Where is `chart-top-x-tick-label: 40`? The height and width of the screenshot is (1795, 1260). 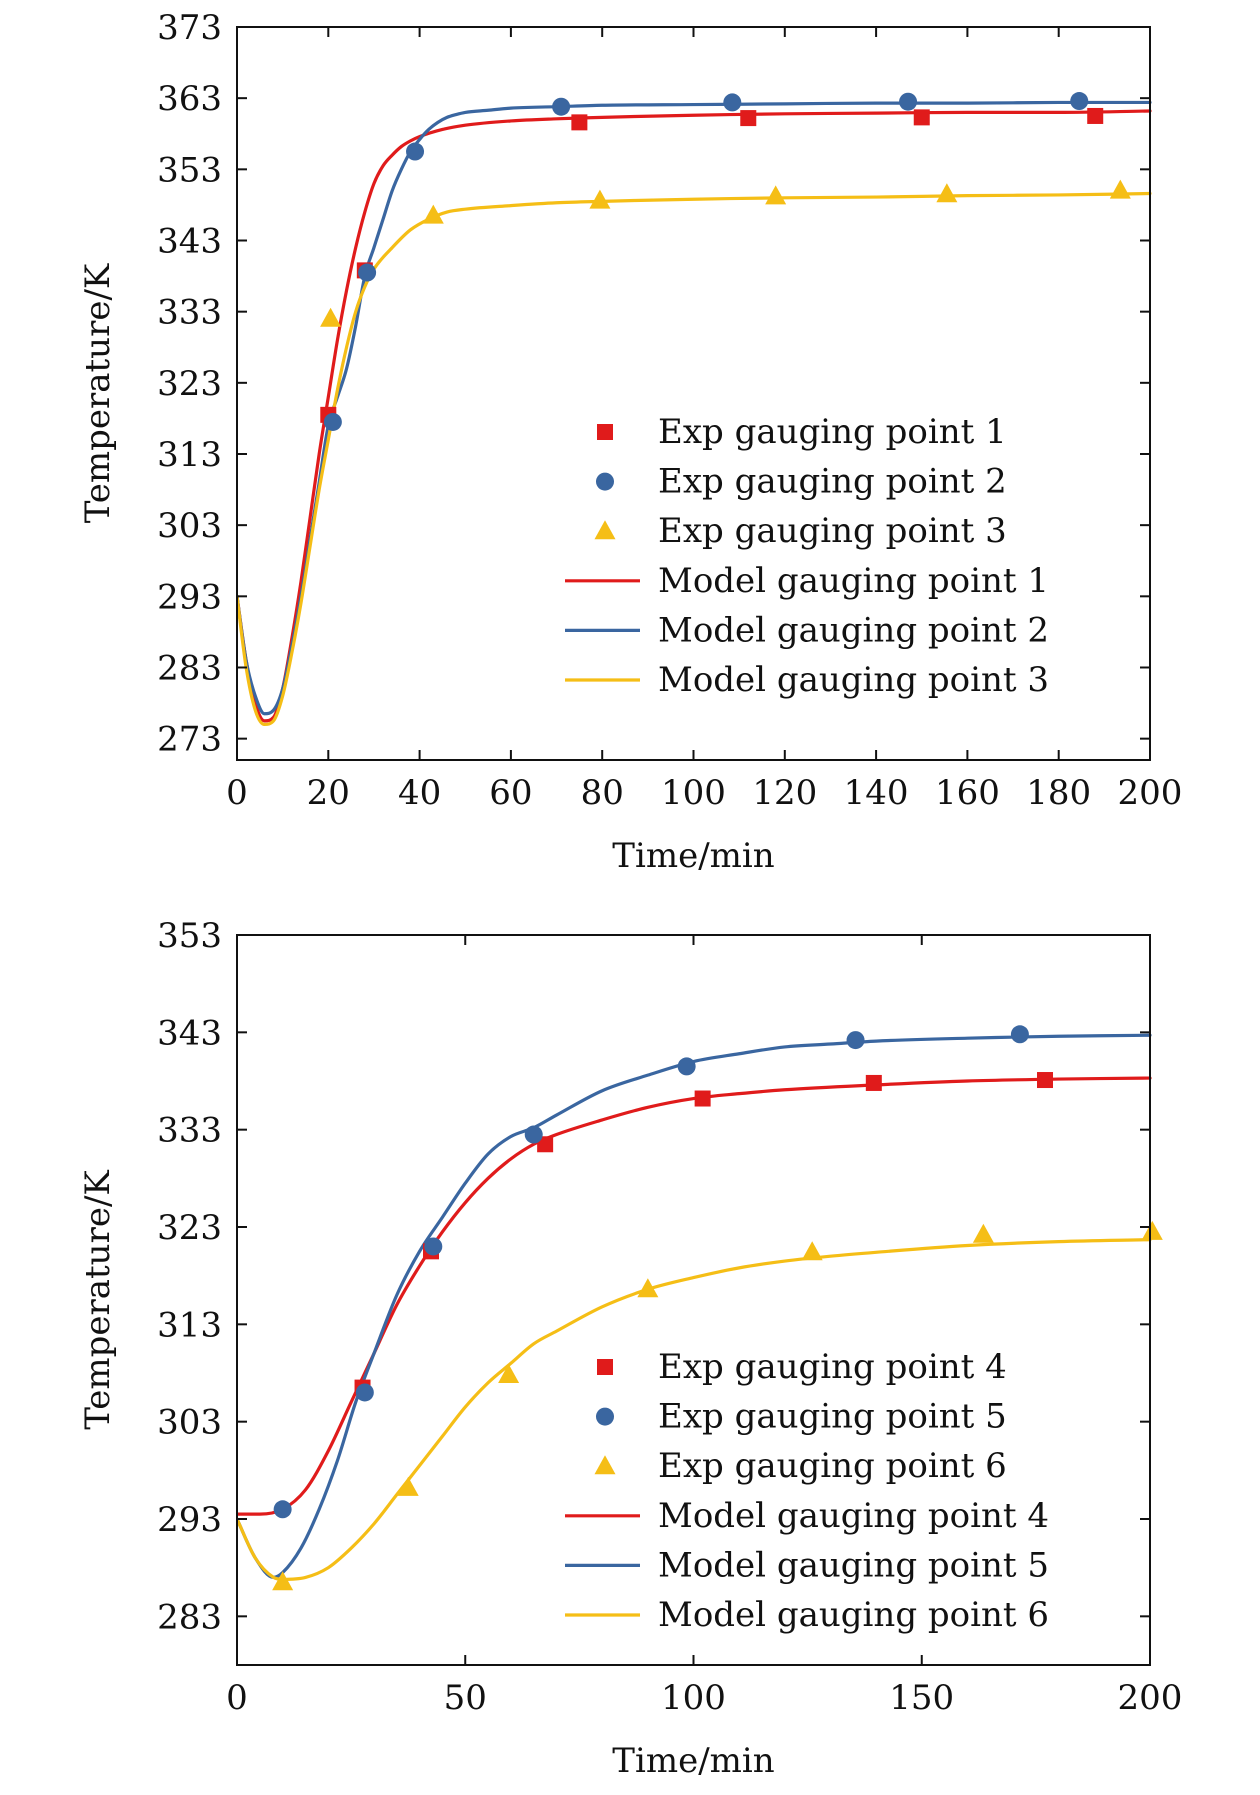 chart-top-x-tick-label: 40 is located at coordinates (419, 793).